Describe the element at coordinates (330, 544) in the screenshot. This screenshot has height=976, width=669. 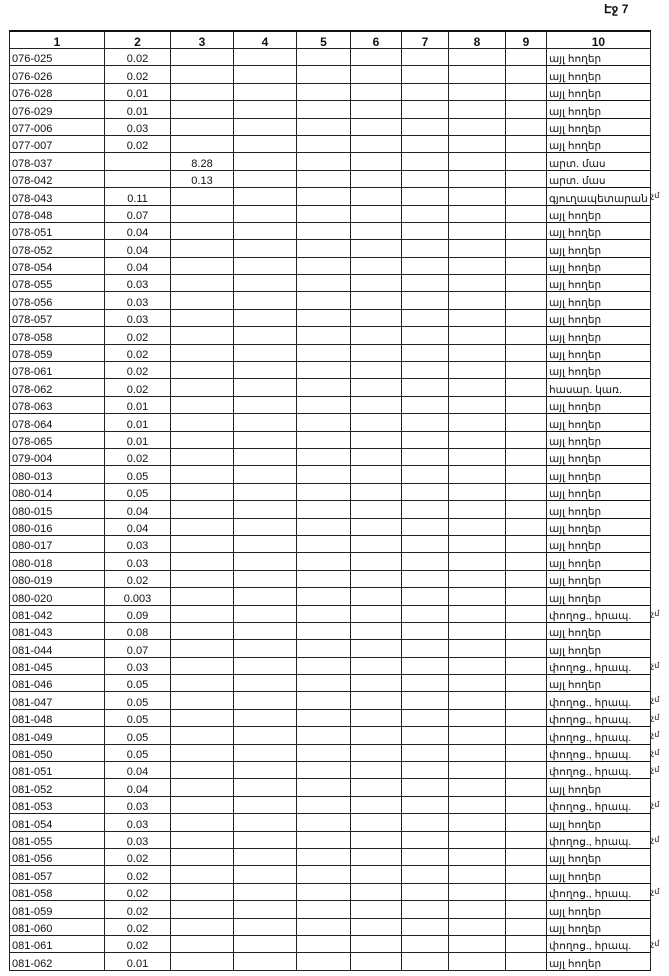
I see `table-row: 080-017 0.03 այլ հողեր` at that location.